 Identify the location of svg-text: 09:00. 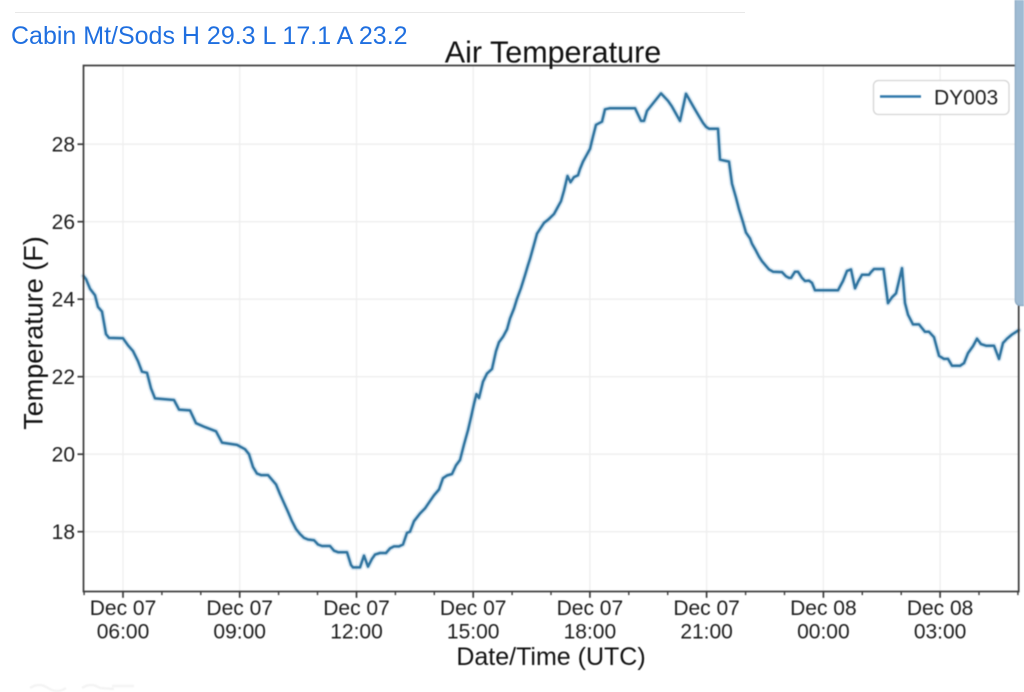
(239, 631).